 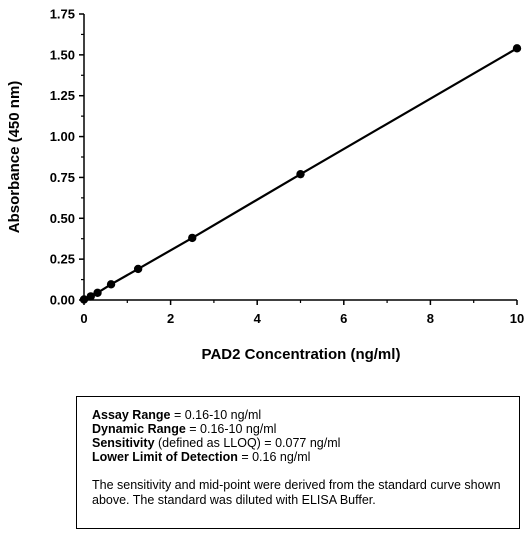 What do you see at coordinates (298, 415) in the screenshot?
I see `assay-range-line: Assay Range = 0.16-10 ng/ml` at bounding box center [298, 415].